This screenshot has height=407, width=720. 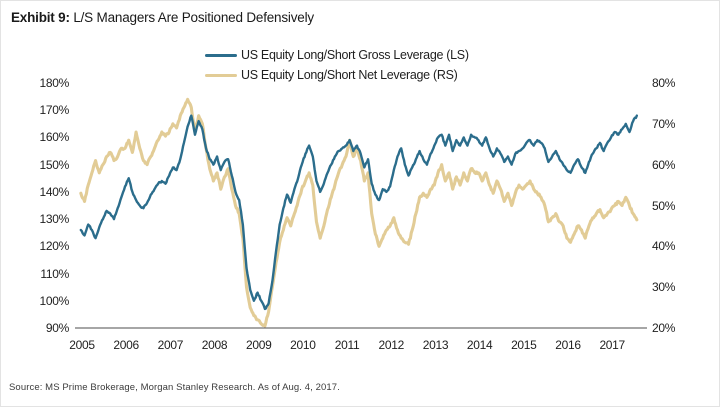 What do you see at coordinates (54, 246) in the screenshot?
I see `y-tick-label-left-120: 120%` at bounding box center [54, 246].